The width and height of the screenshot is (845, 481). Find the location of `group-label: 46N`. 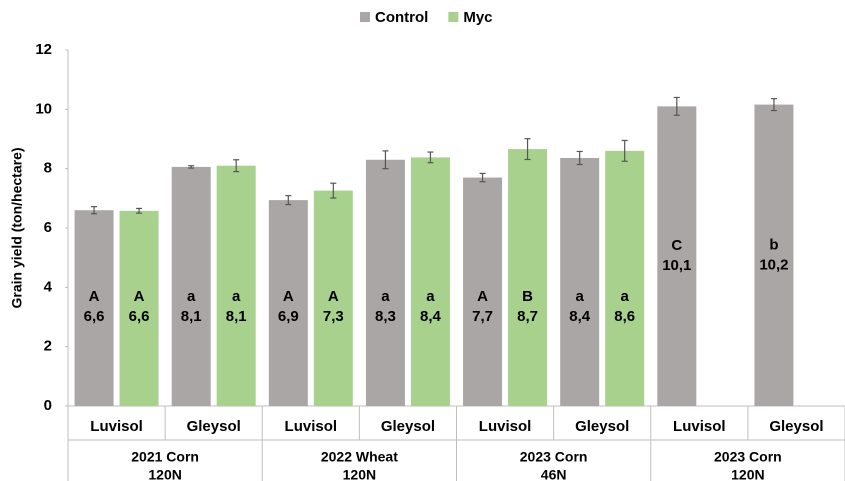

group-label: 46N is located at coordinates (554, 474).